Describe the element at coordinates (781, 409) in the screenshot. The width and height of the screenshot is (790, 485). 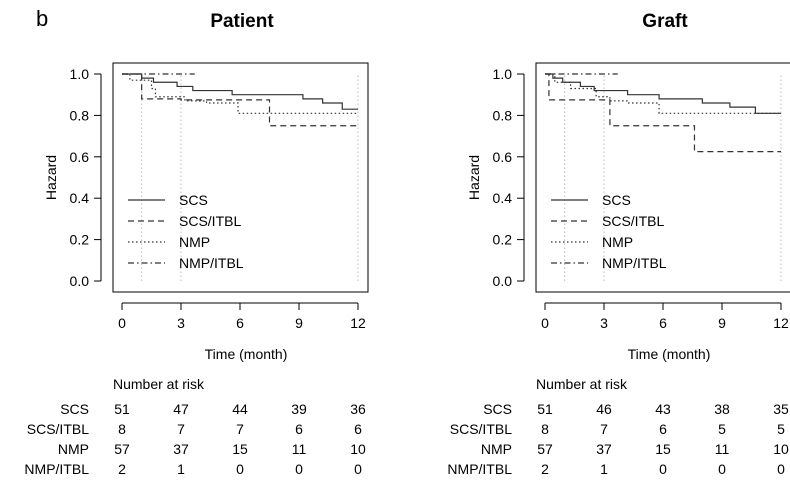
I see `risk-count: 35` at that location.